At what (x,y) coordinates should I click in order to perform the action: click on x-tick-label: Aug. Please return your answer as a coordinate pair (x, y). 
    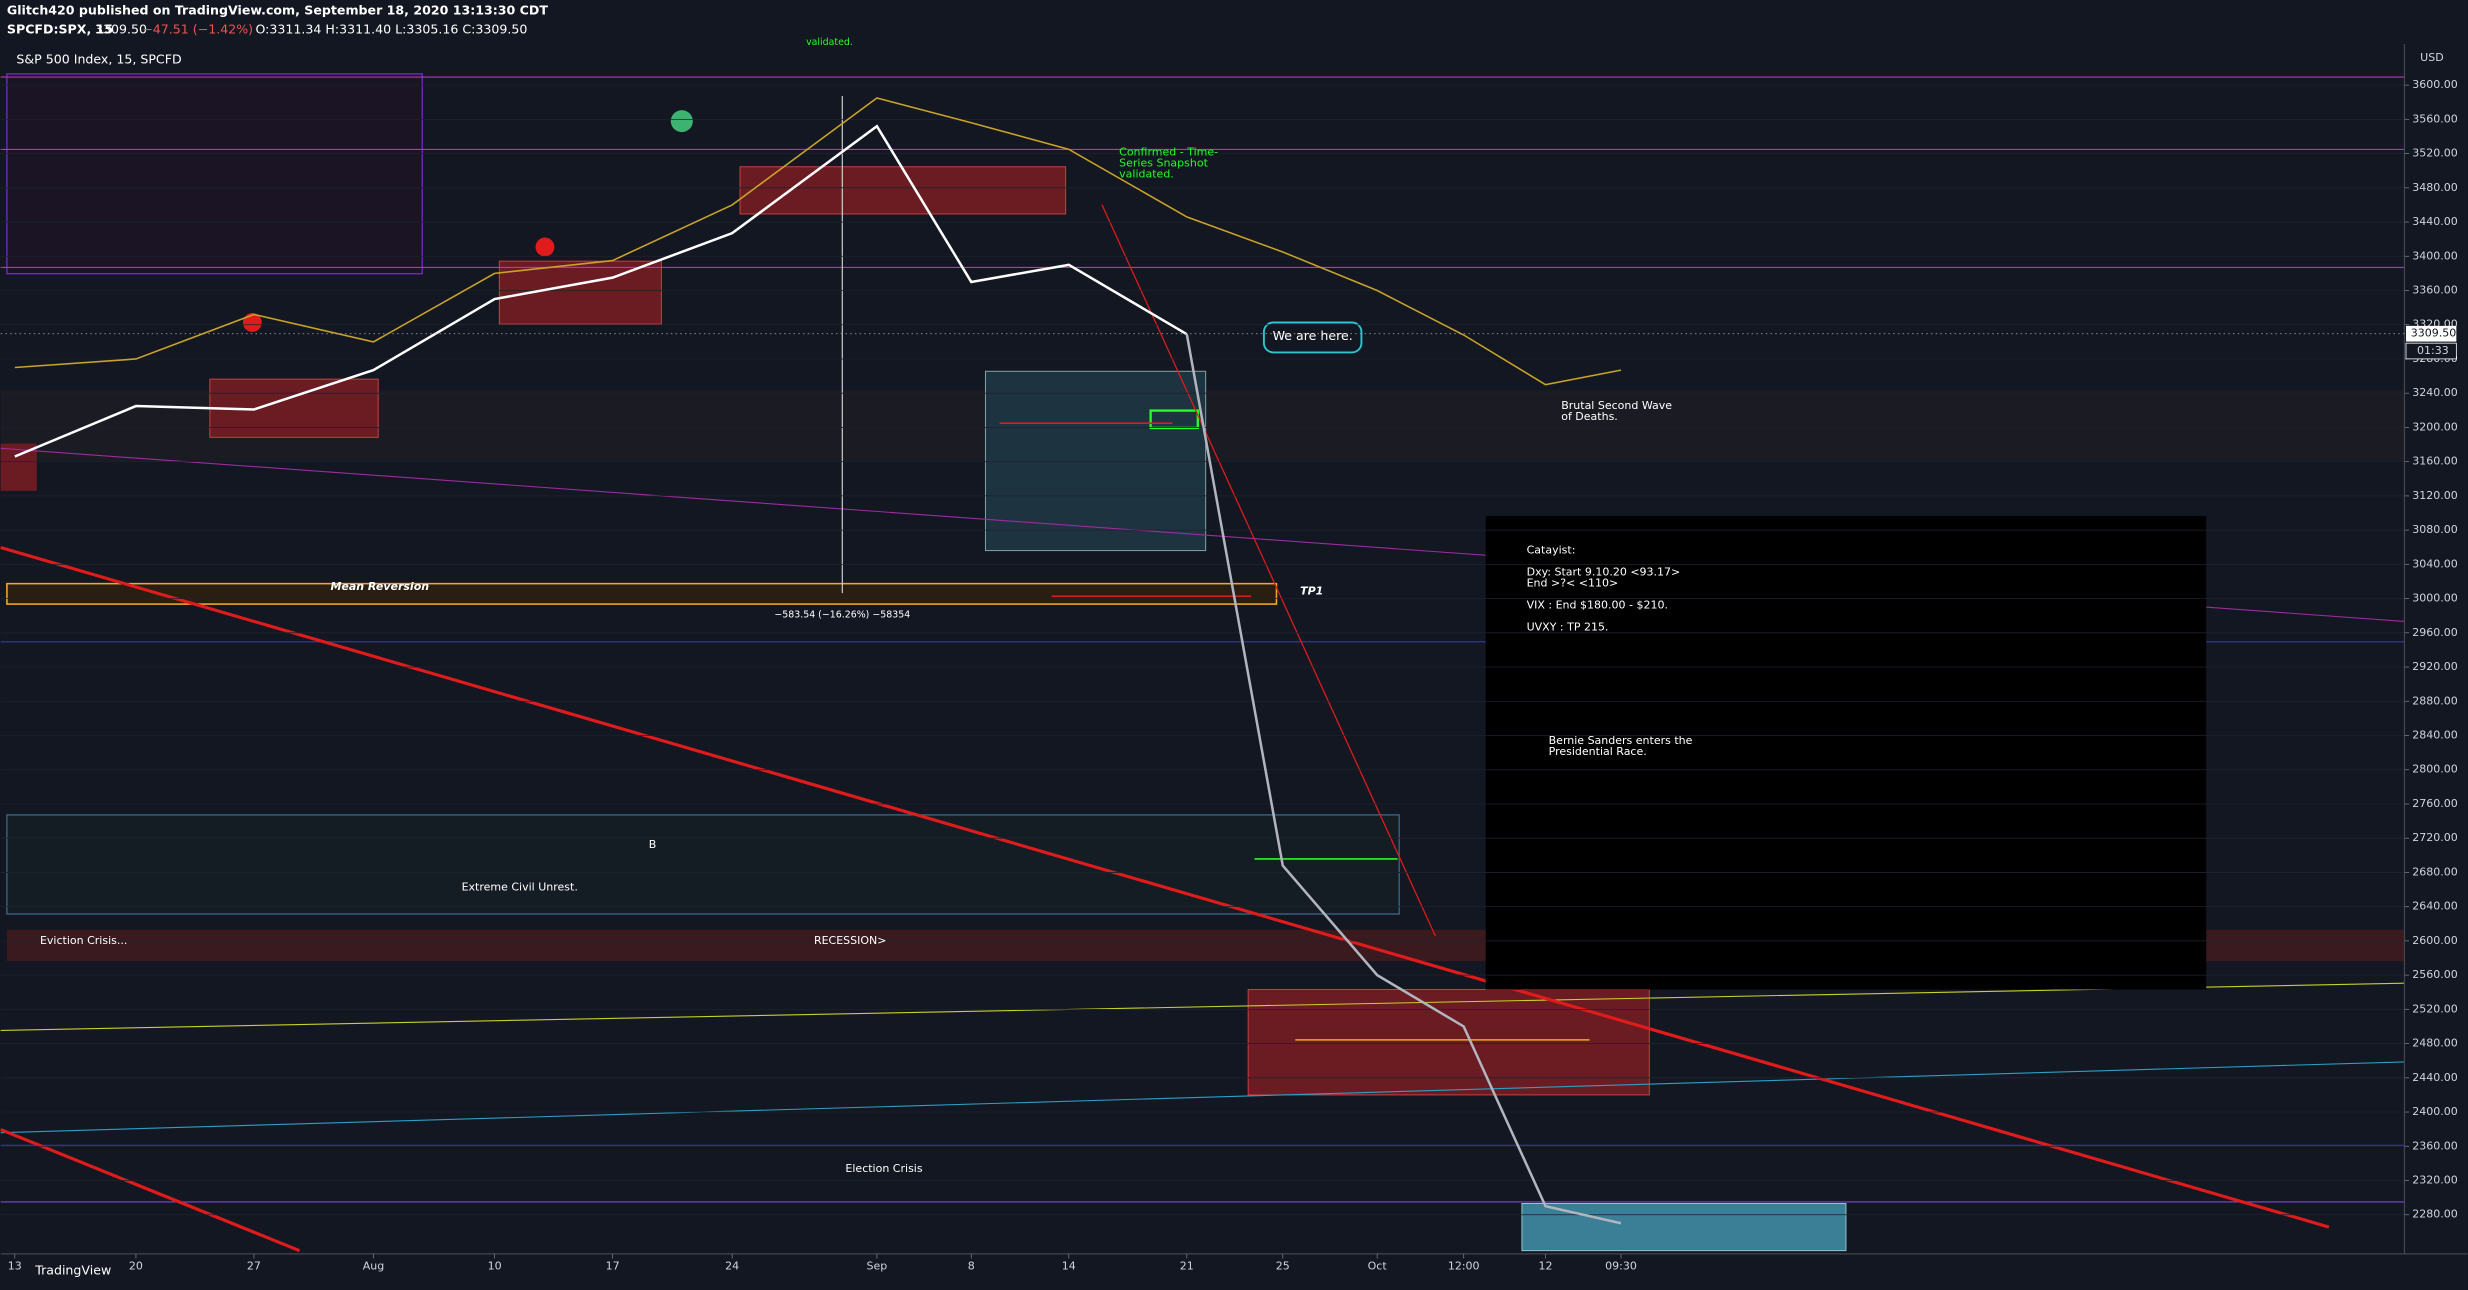
    Looking at the image, I should click on (373, 1265).